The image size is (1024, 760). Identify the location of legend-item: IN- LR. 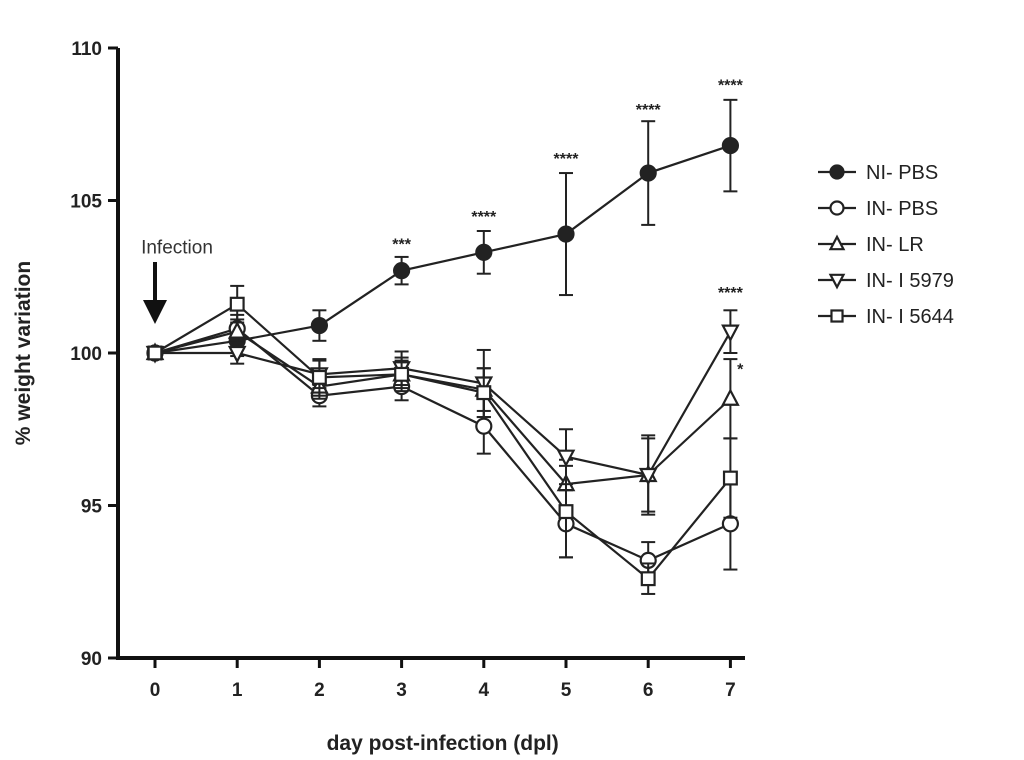
(871, 245).